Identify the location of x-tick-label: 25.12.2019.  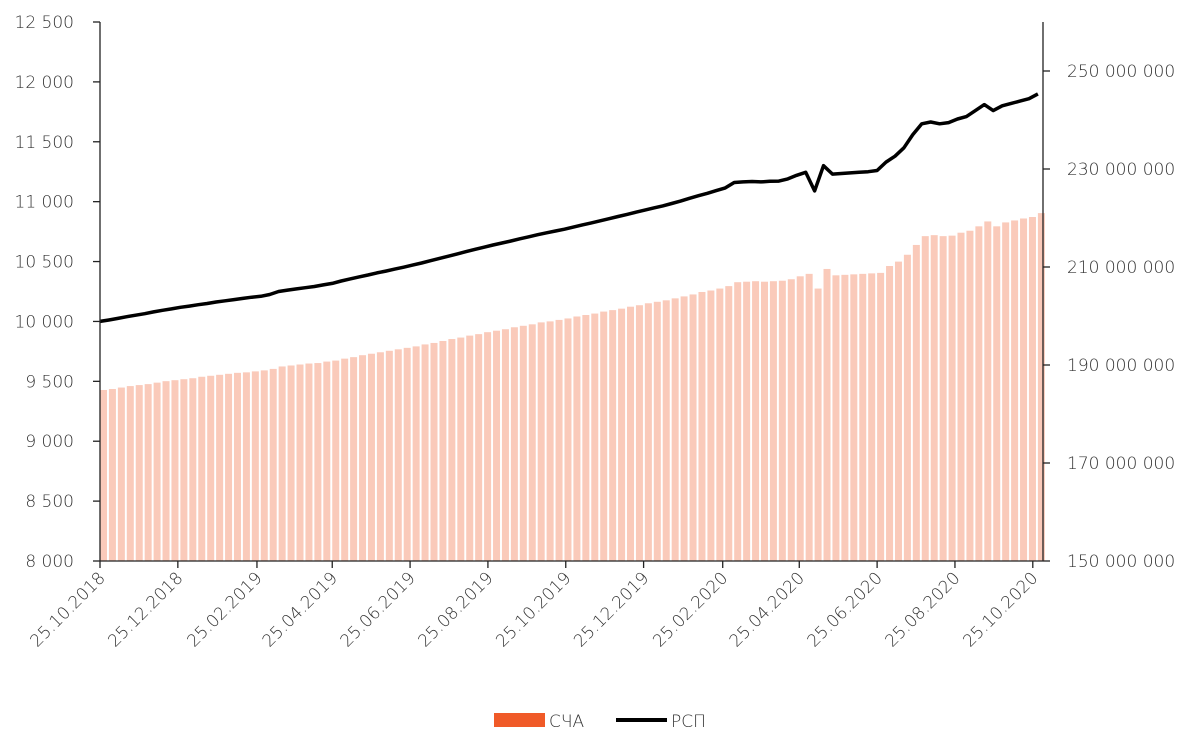
(611, 609).